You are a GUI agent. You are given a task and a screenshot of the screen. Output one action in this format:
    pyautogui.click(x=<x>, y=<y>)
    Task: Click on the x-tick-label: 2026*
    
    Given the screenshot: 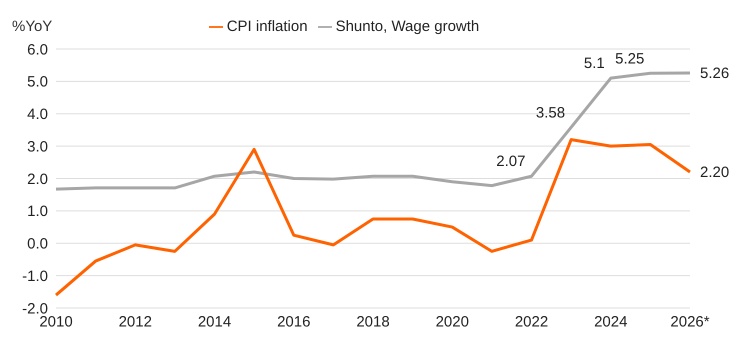 What is the action you would take?
    pyautogui.click(x=690, y=322)
    